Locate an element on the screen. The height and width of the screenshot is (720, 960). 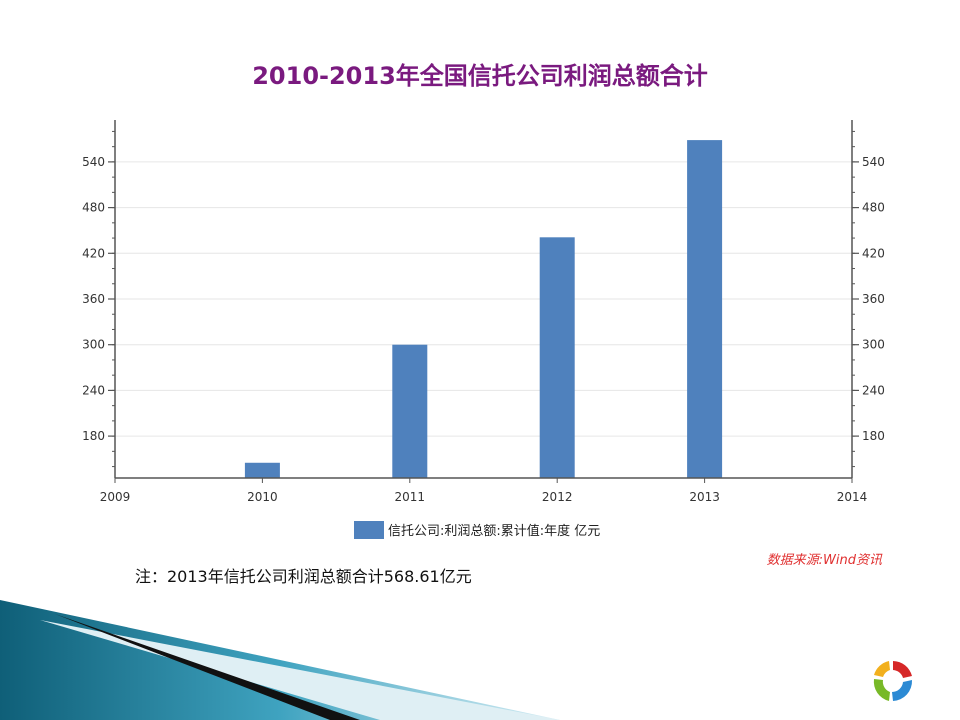
y-tick-label: 240 is located at coordinates (93, 390).